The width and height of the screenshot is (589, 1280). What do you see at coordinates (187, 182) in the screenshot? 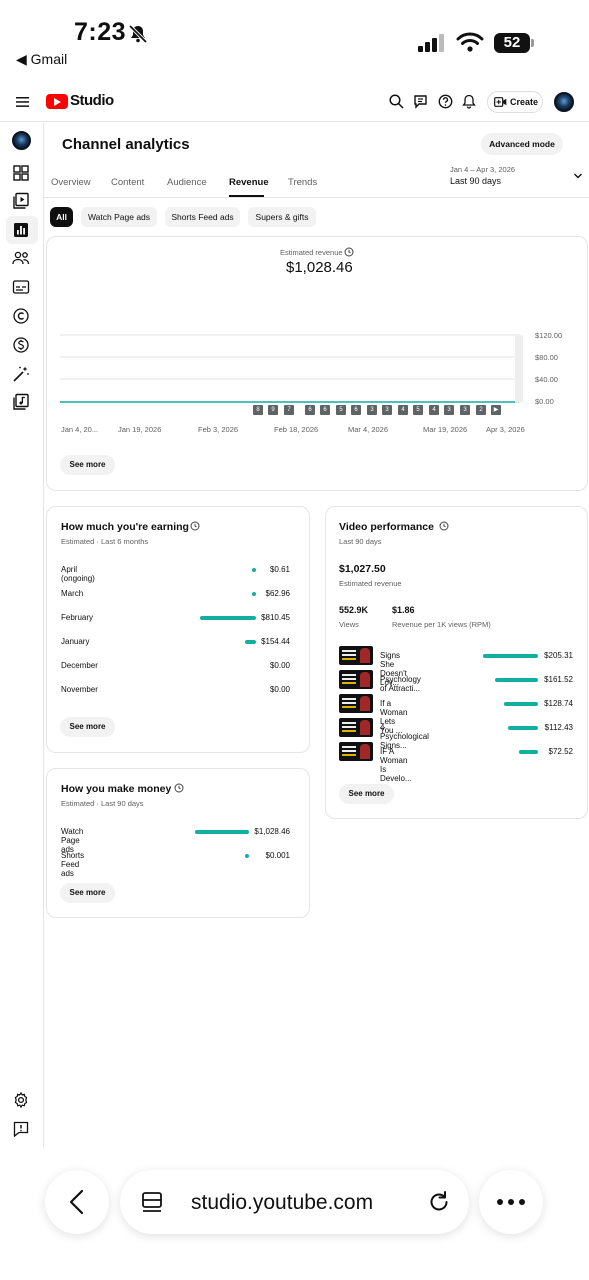
I see `tab-audience: Audience` at bounding box center [187, 182].